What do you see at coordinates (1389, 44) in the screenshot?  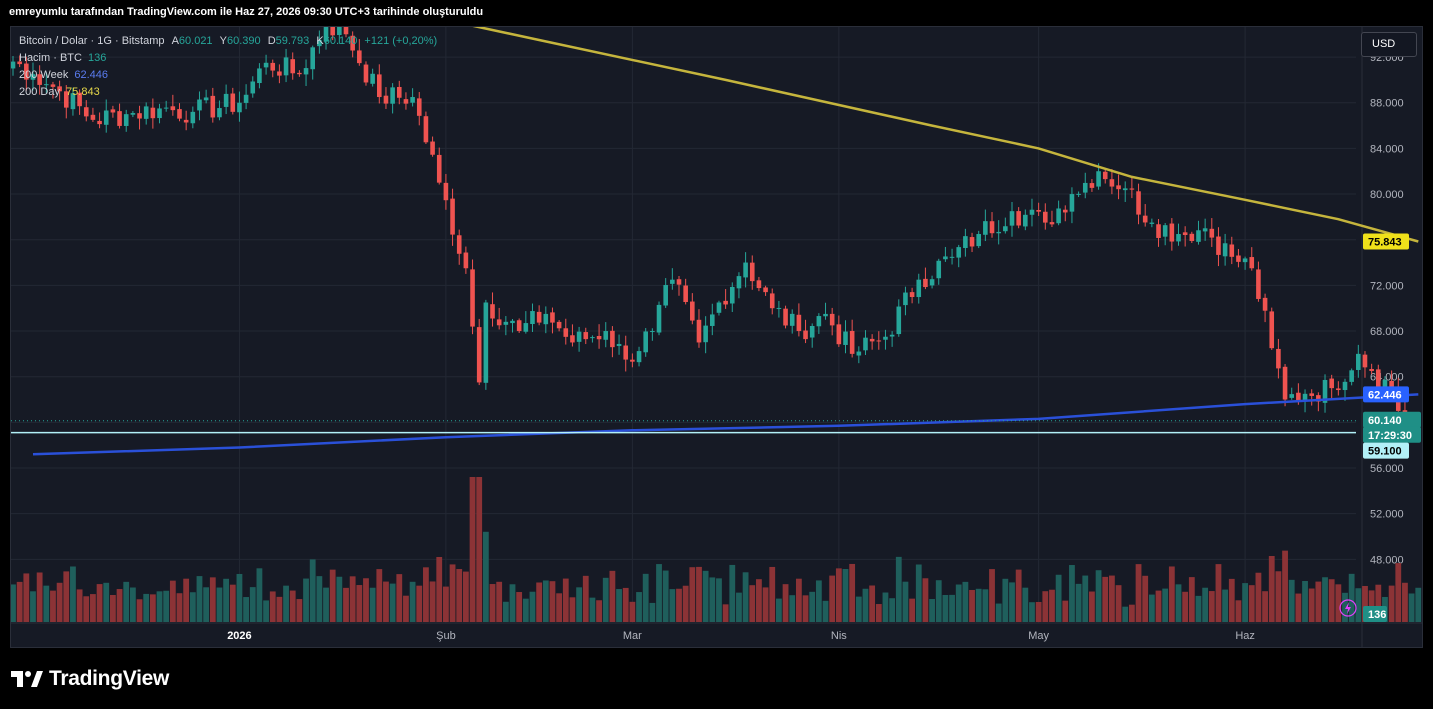 I see `currency-button: USD` at bounding box center [1389, 44].